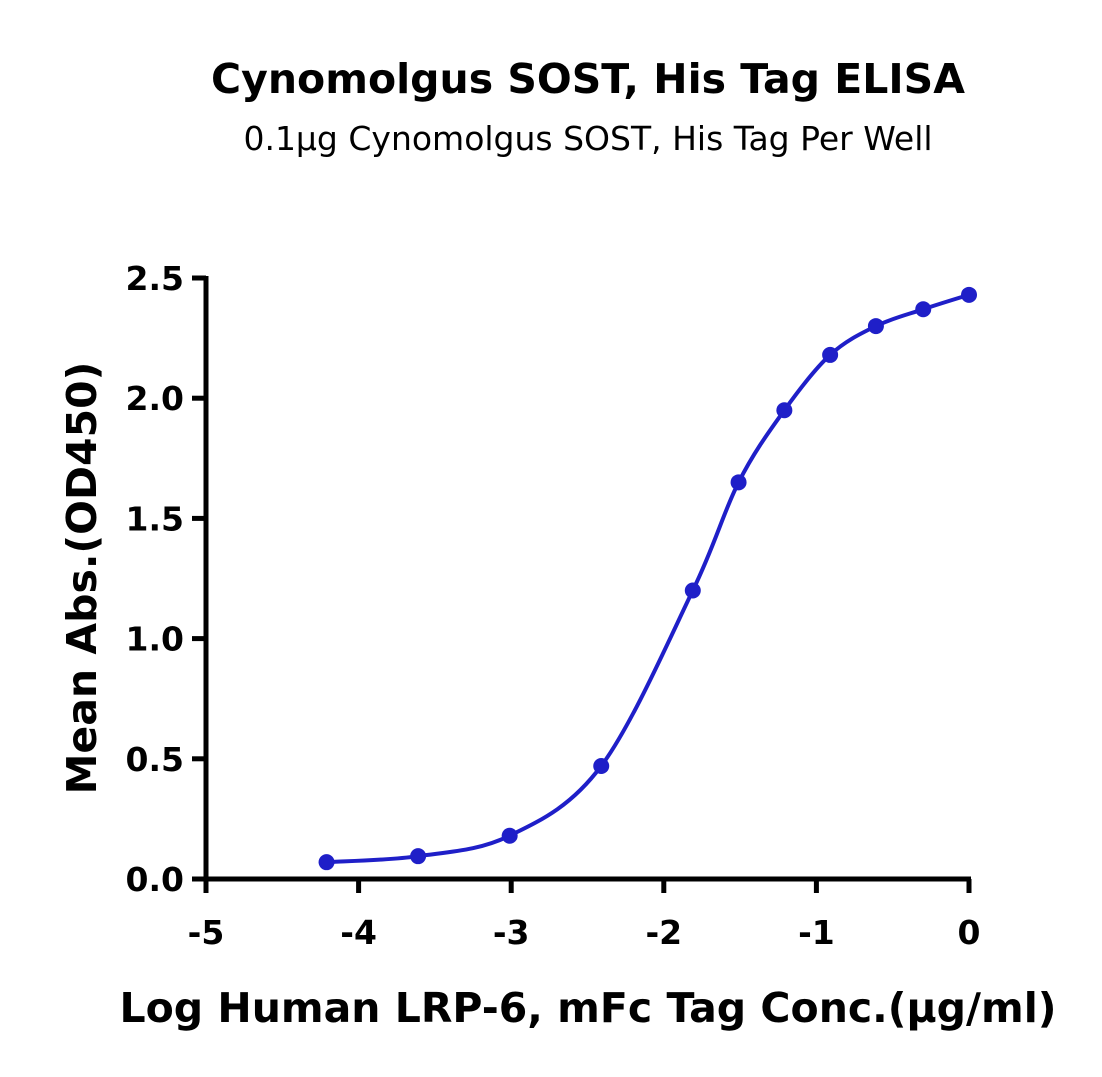 The height and width of the screenshot is (1077, 1102). I want to click on chart-subtitle: 0.1μg Cynomolgus SOST, His Tag Per Well, so click(587, 138).